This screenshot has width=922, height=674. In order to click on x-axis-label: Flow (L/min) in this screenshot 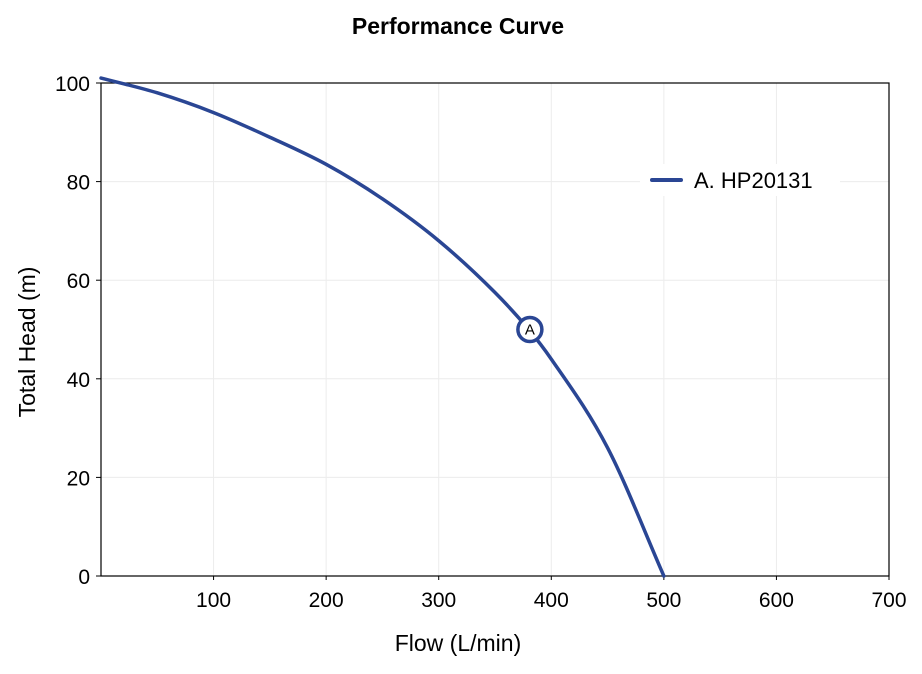, I will do `click(458, 643)`.